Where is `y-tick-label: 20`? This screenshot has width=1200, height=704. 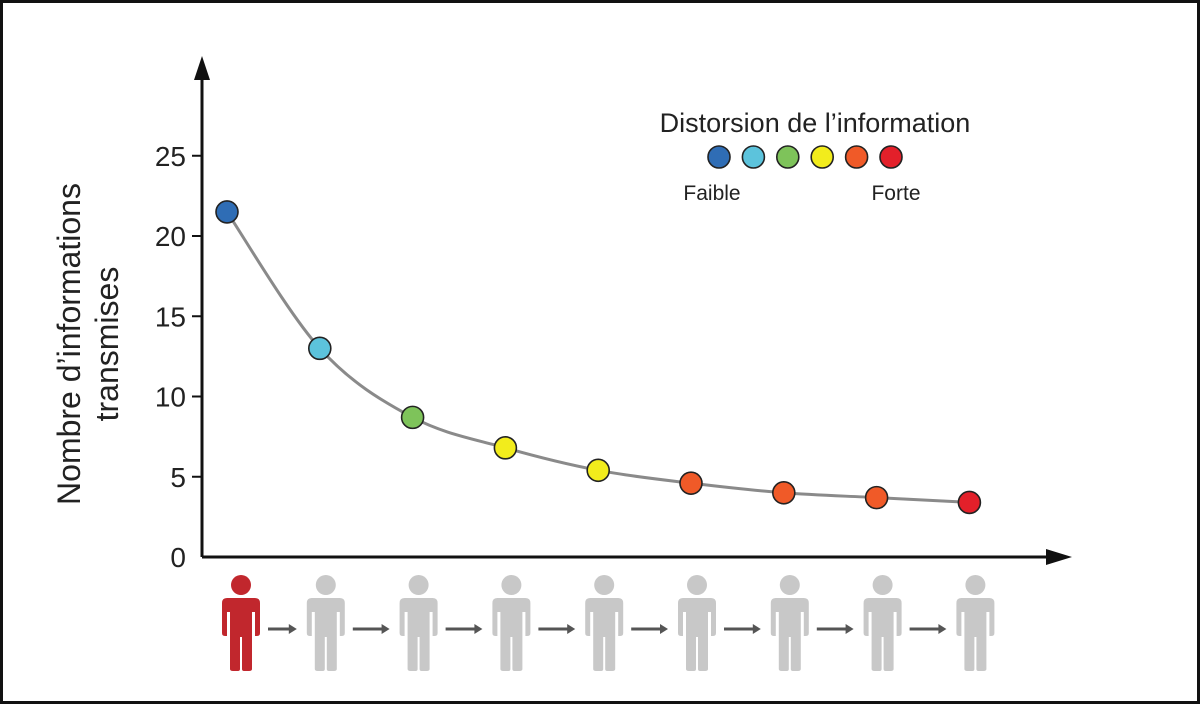 y-tick-label: 20 is located at coordinates (170, 236).